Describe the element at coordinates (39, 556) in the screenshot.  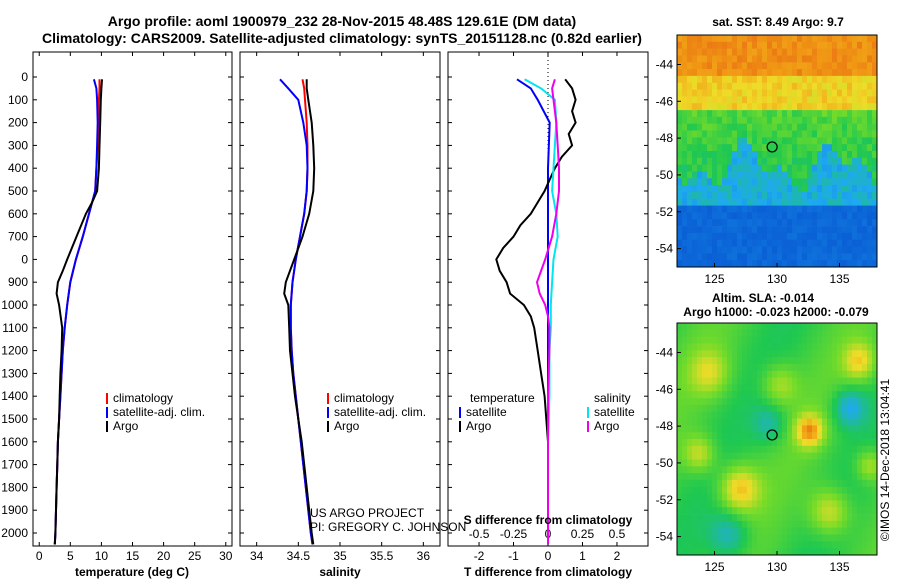
I see `temp-xtick-label: 0` at that location.